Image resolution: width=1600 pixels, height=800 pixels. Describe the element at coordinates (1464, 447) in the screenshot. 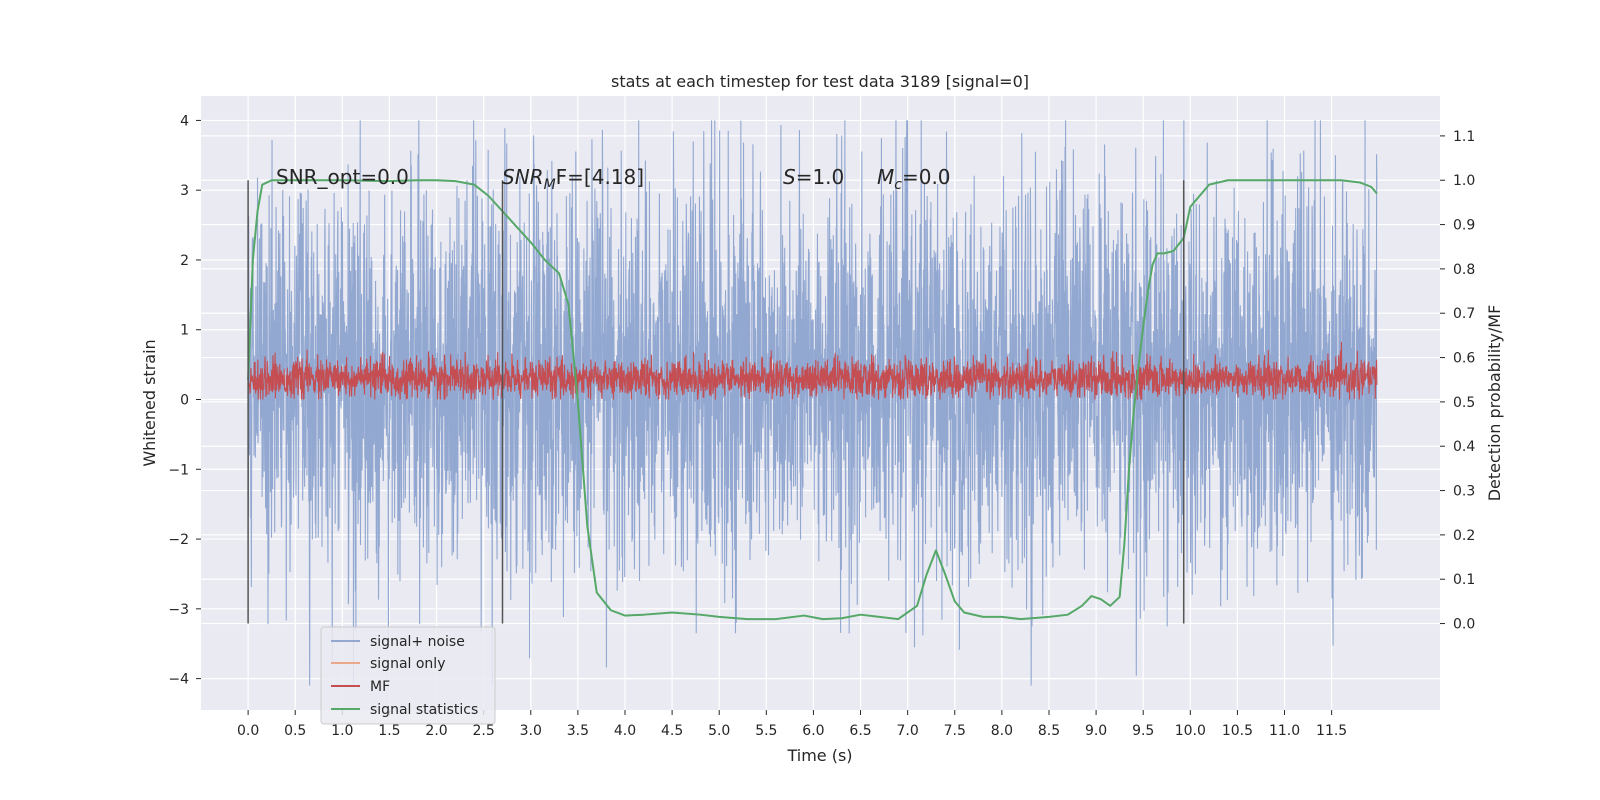

I see `y-right-tick-label-0-4: 0.4` at that location.